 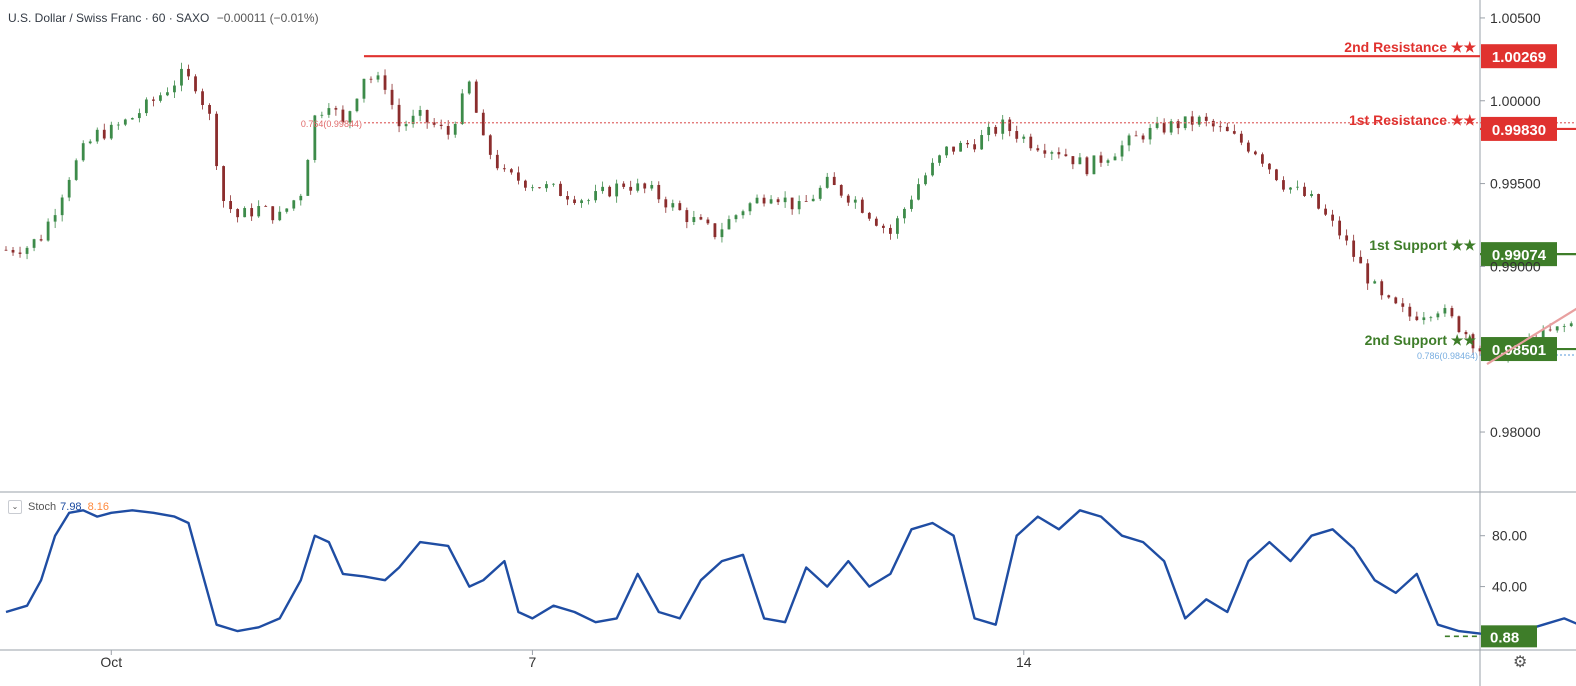 What do you see at coordinates (1412, 120) in the screenshot?
I see `level-name: 1st Resistance ★★` at bounding box center [1412, 120].